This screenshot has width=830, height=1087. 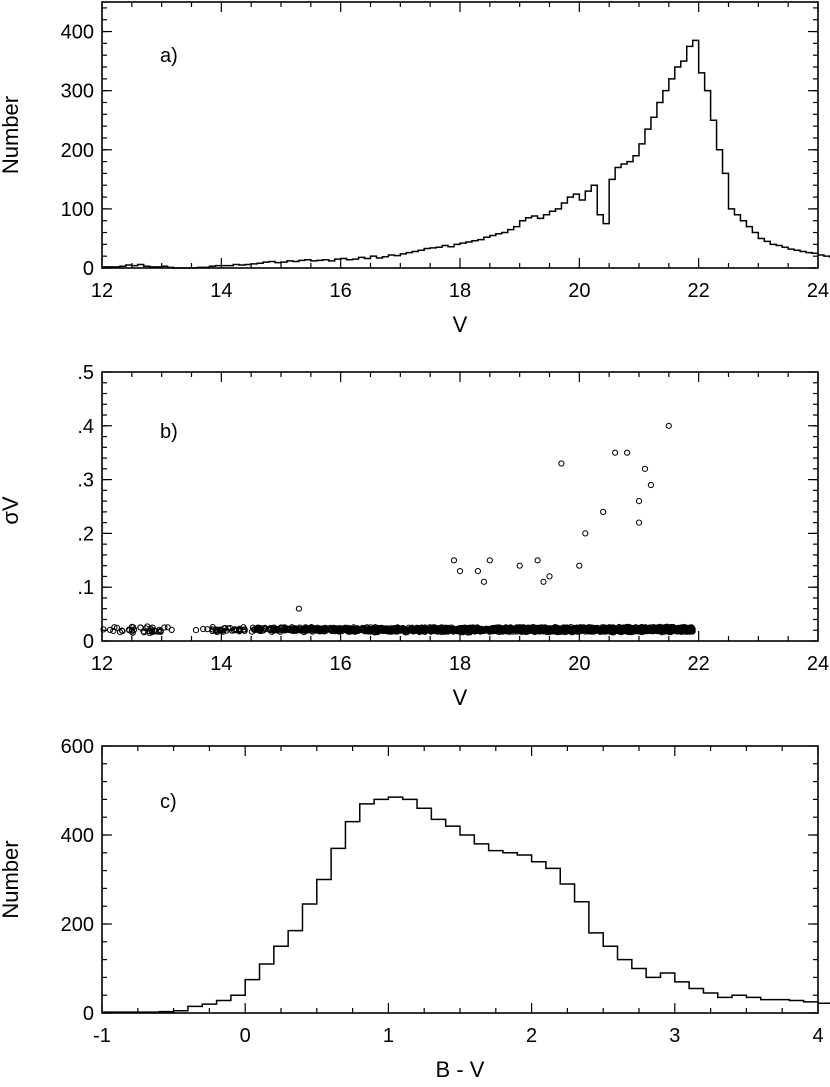 What do you see at coordinates (221, 291) in the screenshot?
I see `x-tick-label: 14` at bounding box center [221, 291].